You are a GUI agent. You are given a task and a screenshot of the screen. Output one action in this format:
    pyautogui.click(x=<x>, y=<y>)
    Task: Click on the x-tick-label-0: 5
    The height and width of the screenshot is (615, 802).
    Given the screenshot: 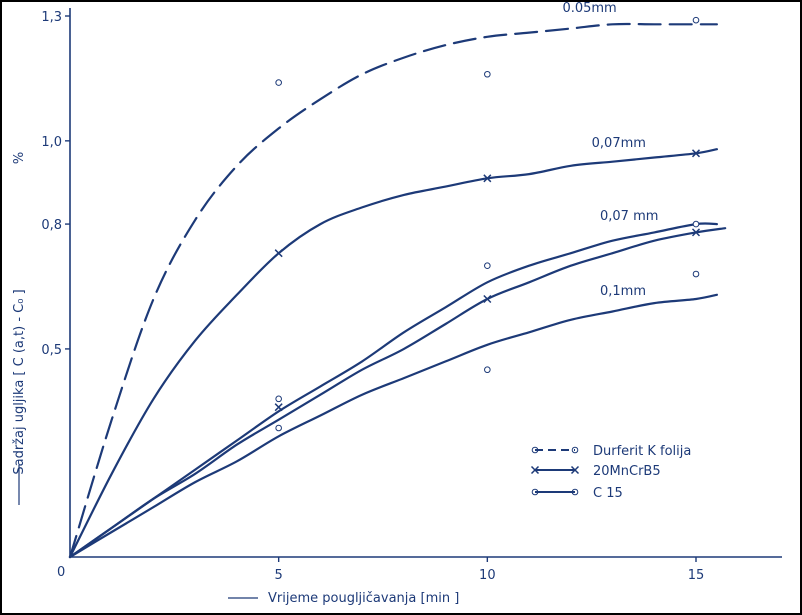 What is the action you would take?
    pyautogui.click(x=279, y=575)
    